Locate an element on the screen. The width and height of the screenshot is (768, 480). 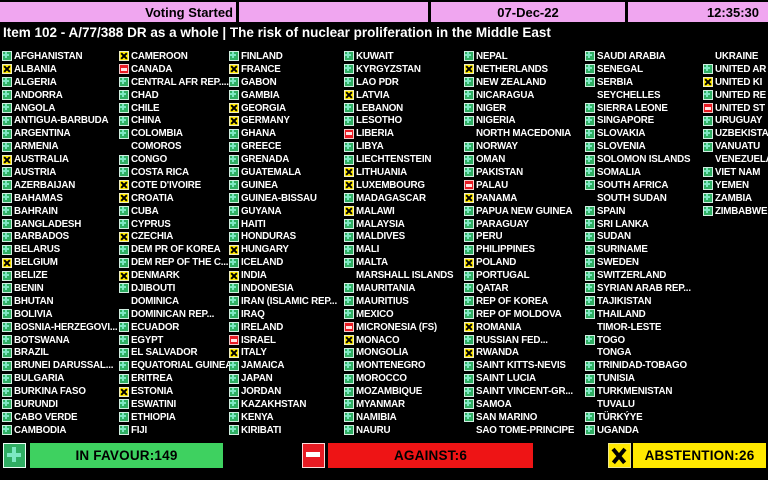
country-row: SEYCHELLES is located at coordinates (644, 95).